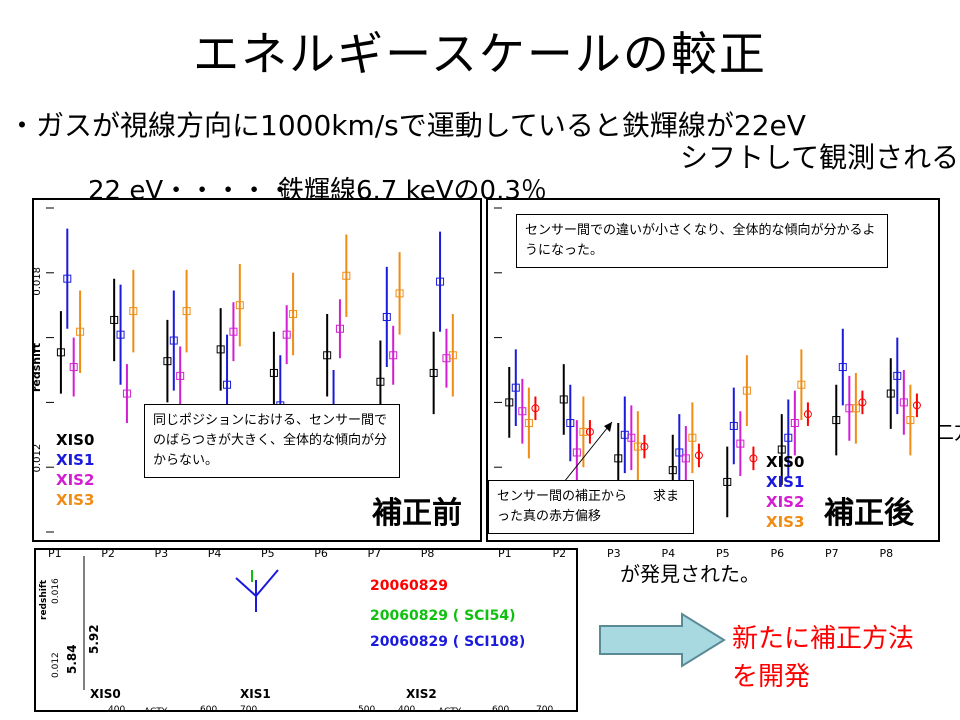  I want to click on new-method-line-1: 新たに補正方法, so click(823, 639).